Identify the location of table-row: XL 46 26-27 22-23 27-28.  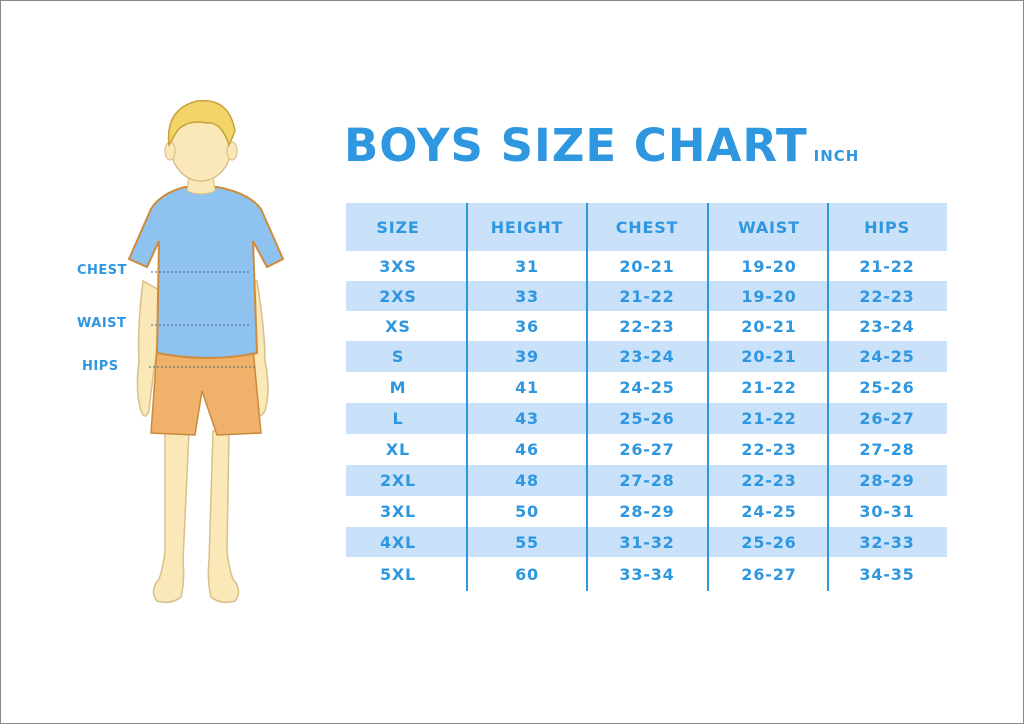
(646, 449).